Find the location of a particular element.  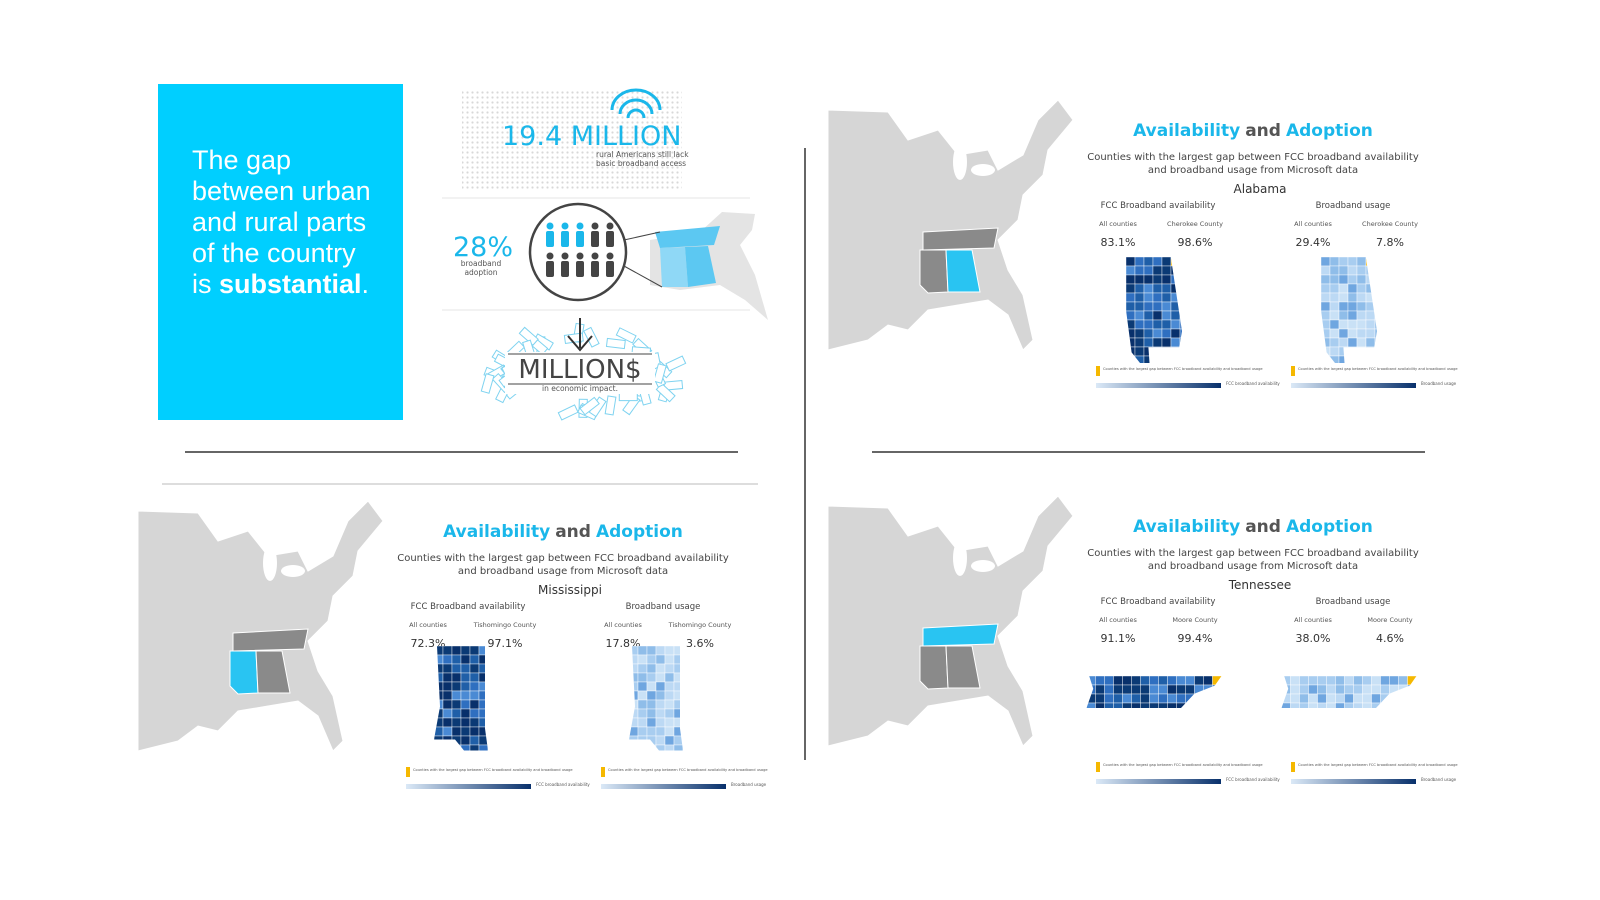

panel-title: Availability and Adoption is located at coordinates (563, 532).